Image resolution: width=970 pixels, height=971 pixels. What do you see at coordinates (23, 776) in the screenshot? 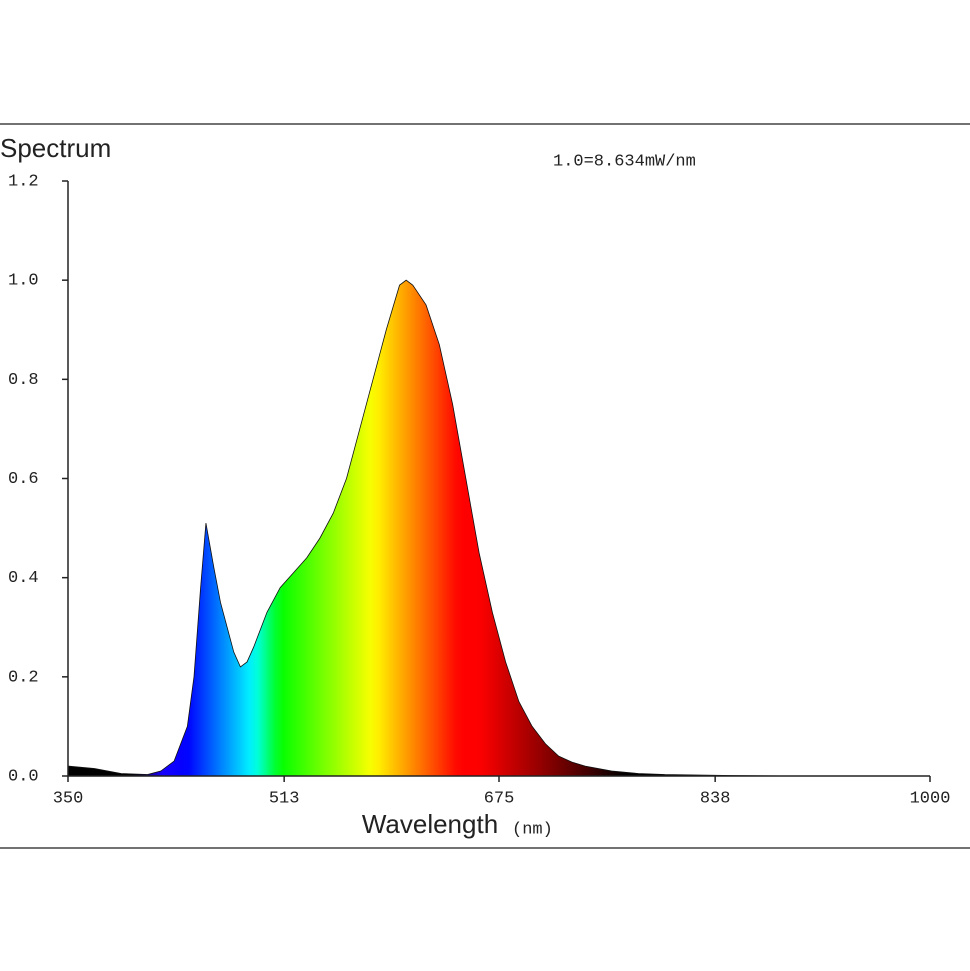
I see `y-tick-label: 0.0` at bounding box center [23, 776].